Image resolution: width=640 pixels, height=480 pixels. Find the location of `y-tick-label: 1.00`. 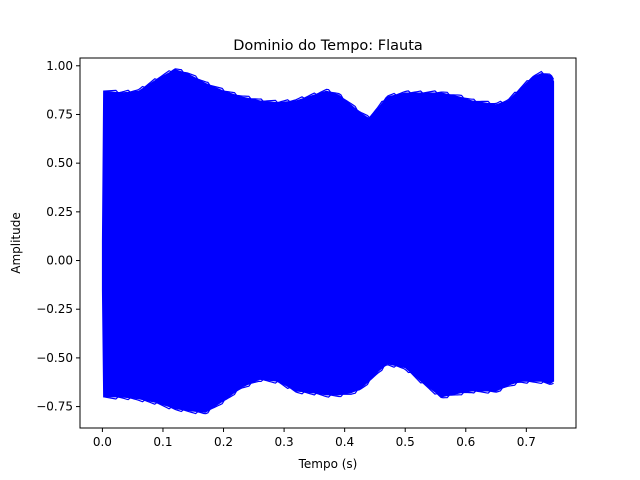

y-tick-label: 1.00 is located at coordinates (59, 66).